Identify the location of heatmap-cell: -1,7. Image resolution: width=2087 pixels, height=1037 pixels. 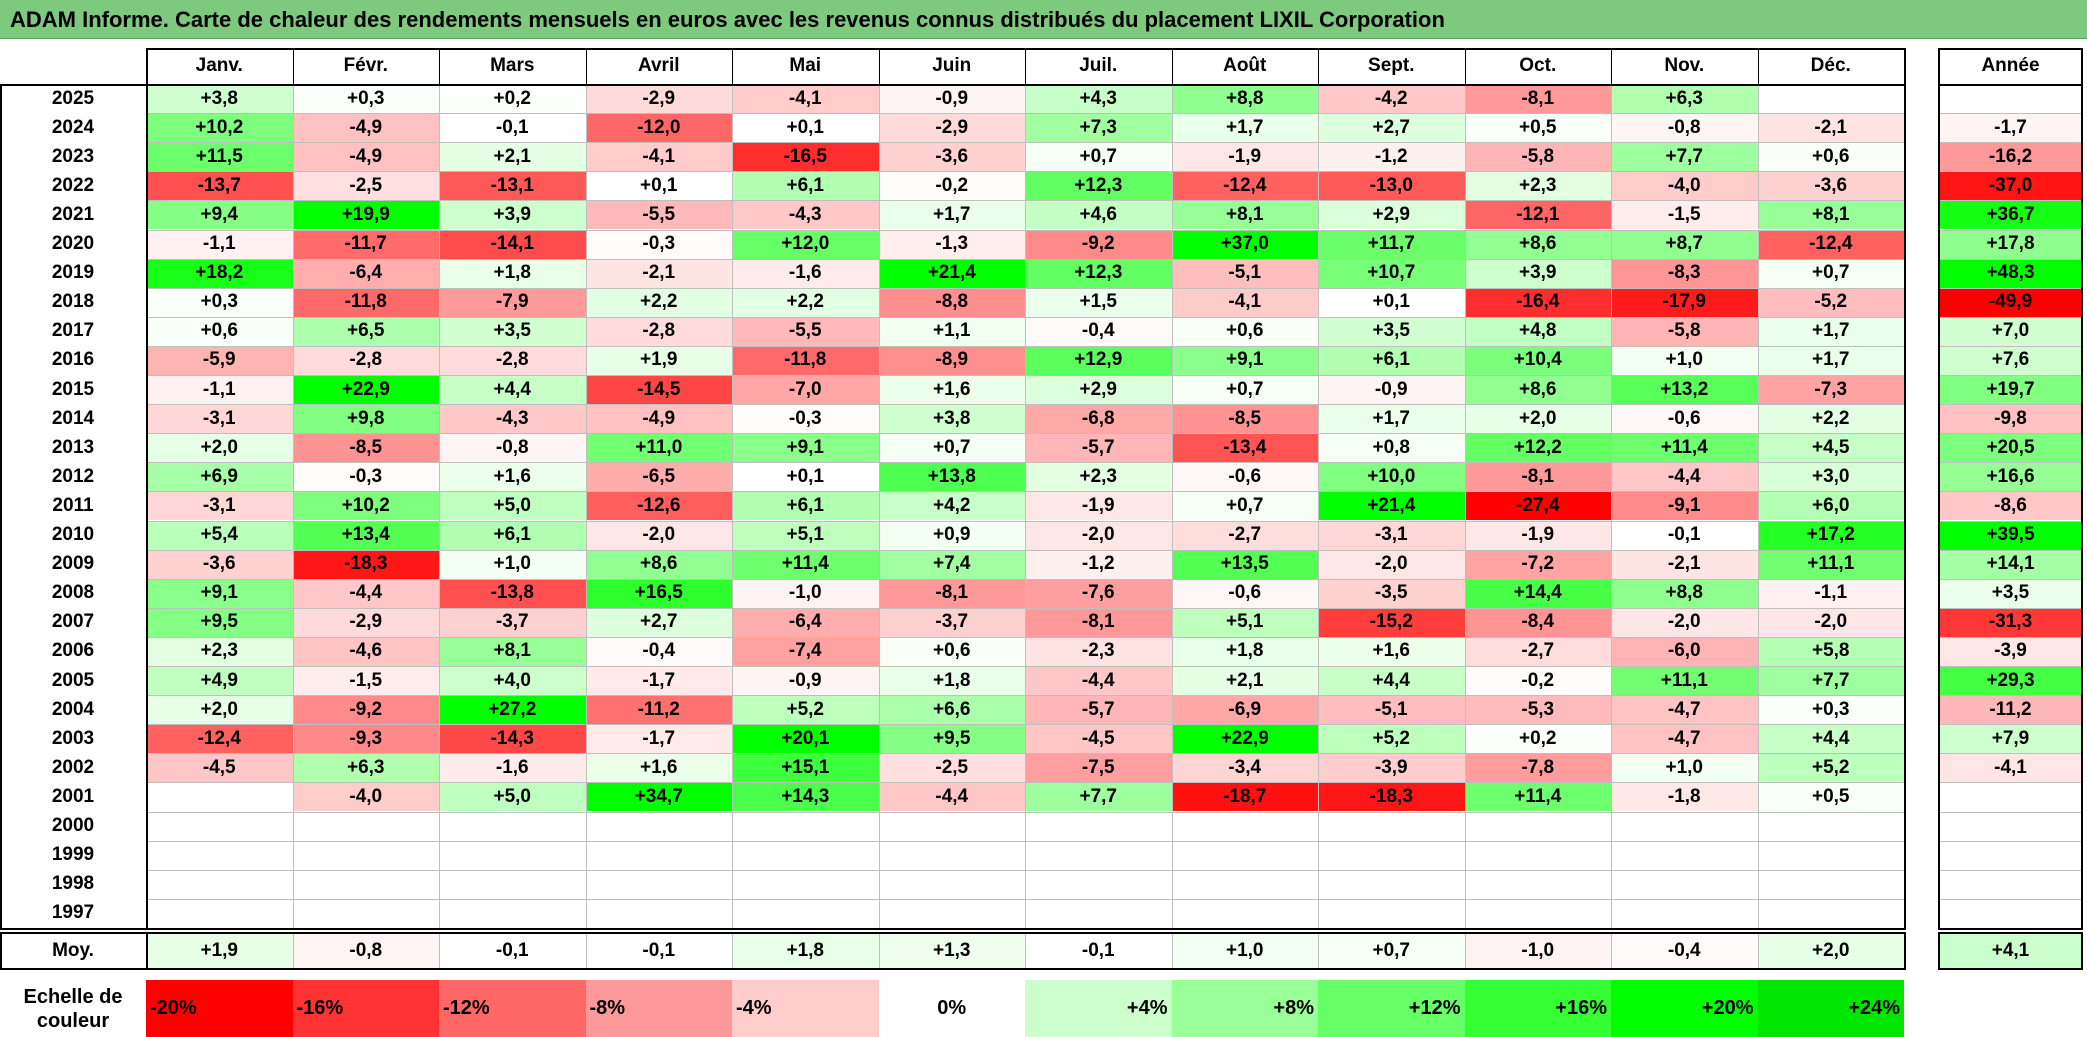
(658, 739).